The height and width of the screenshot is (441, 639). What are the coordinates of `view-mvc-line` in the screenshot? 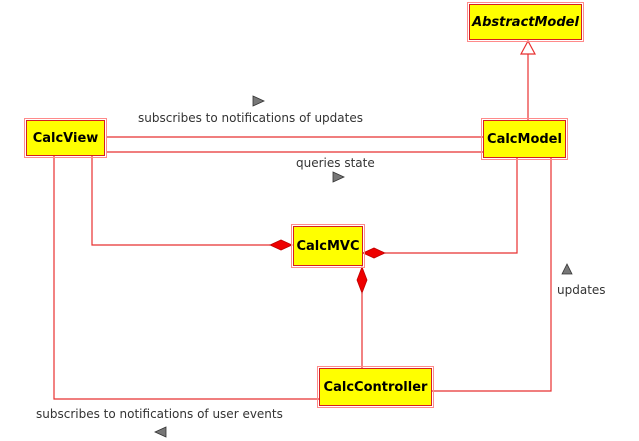 It's located at (180, 201).